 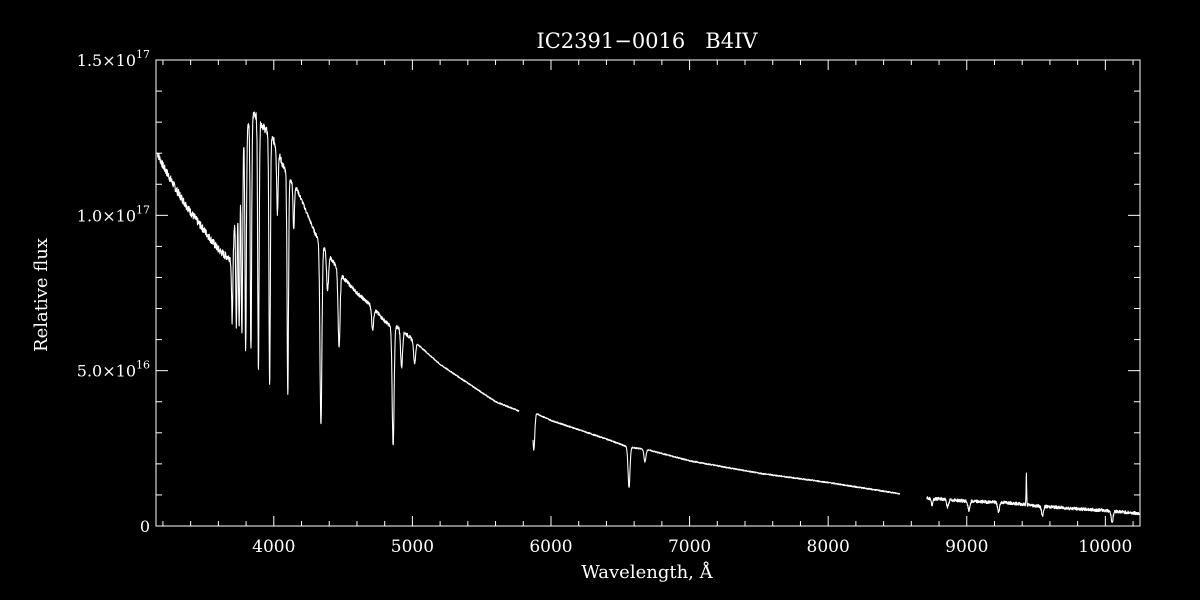 I want to click on chart-title: IC2391−0016 B4IV, so click(x=647, y=41).